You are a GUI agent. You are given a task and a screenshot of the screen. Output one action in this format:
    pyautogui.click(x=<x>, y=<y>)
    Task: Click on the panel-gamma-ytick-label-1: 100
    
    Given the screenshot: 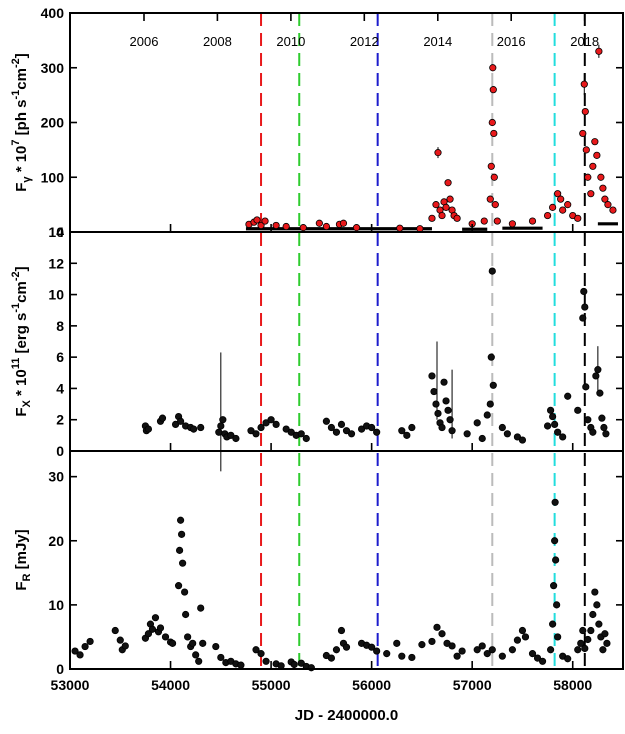 What is the action you would take?
    pyautogui.click(x=53, y=177)
    